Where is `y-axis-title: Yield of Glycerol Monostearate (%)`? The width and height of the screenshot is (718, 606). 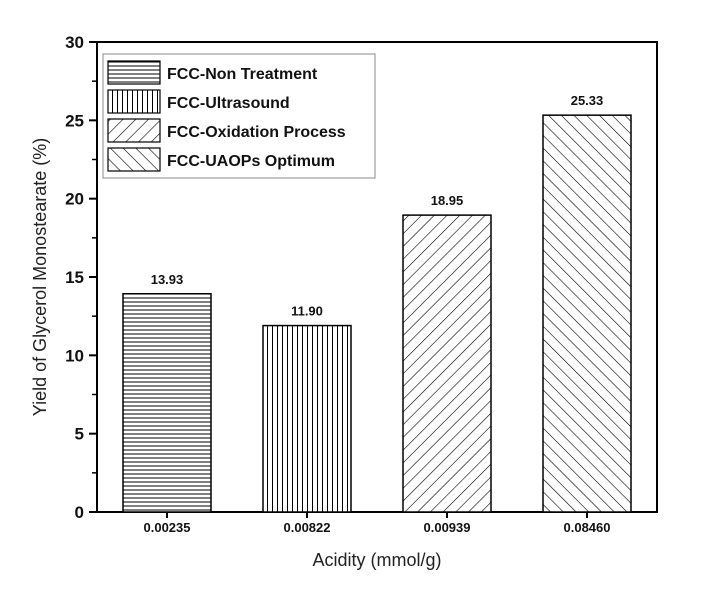
y-axis-title: Yield of Glycerol Monostearate (%) is located at coordinates (40, 277).